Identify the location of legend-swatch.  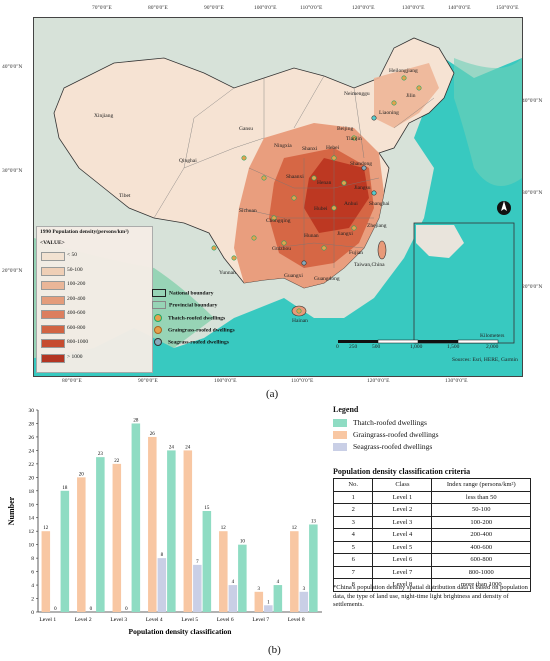
(340, 447).